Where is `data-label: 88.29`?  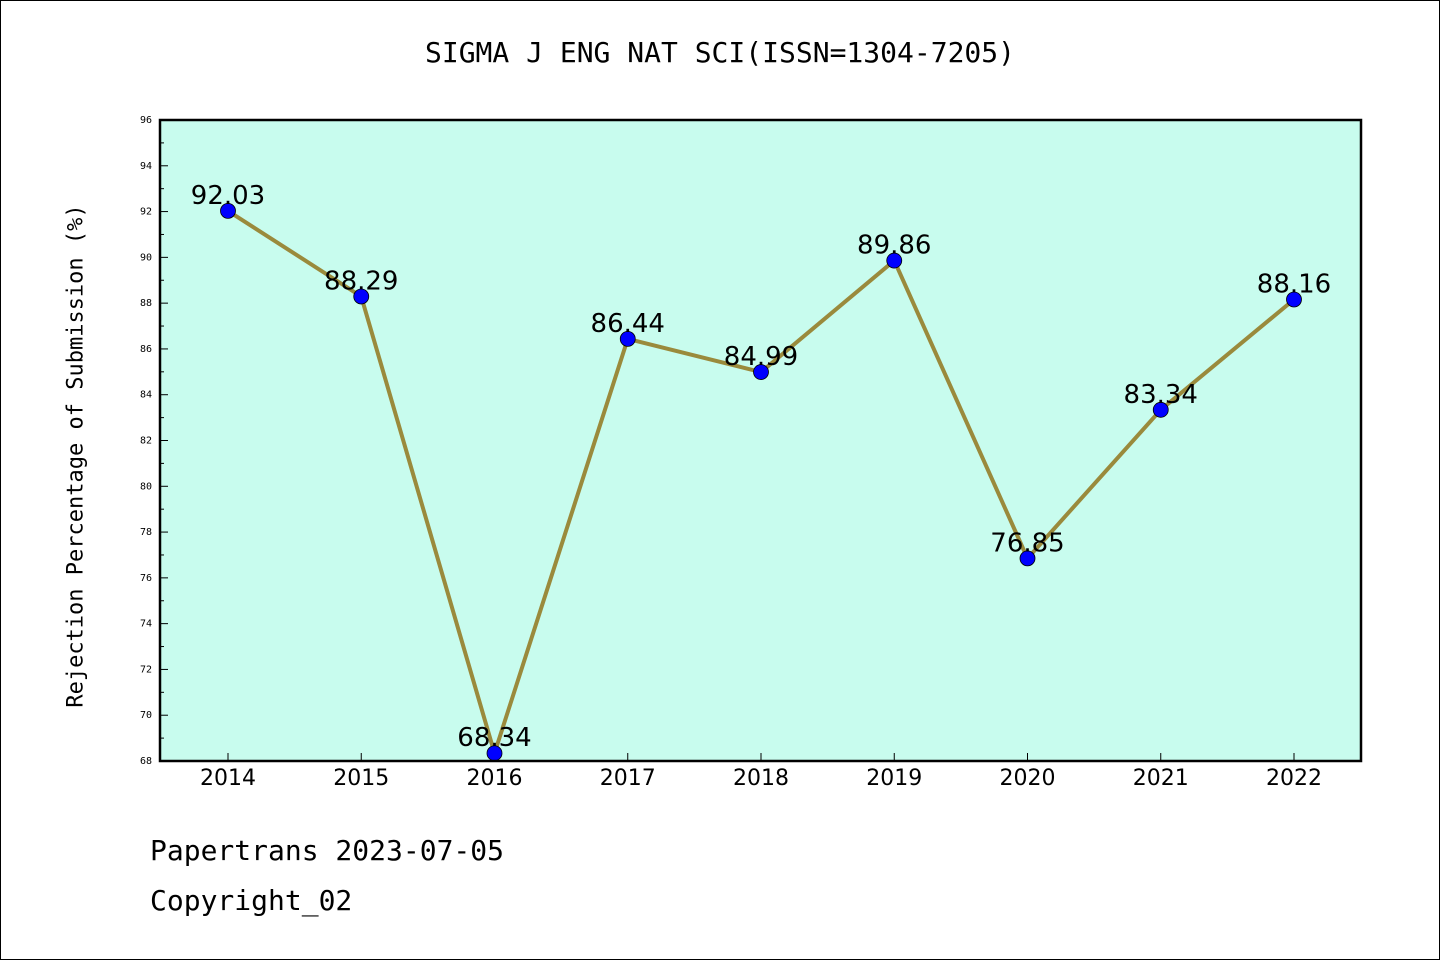
data-label: 88.29 is located at coordinates (361, 282).